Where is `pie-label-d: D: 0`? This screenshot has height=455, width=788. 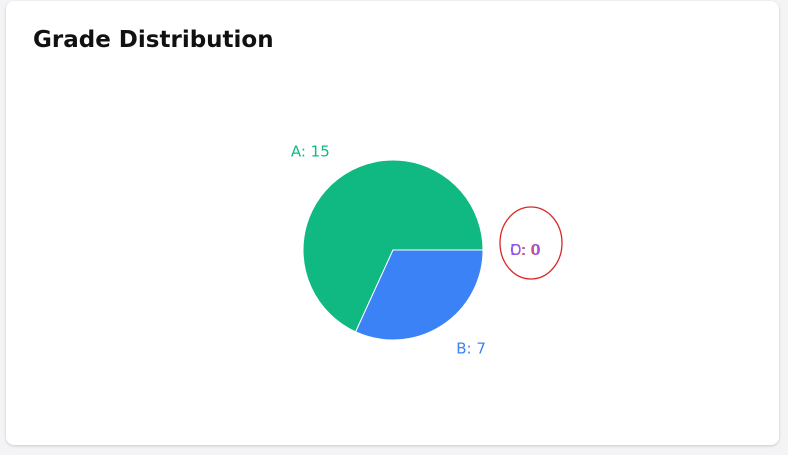 pie-label-d: D: 0 is located at coordinates (525, 250).